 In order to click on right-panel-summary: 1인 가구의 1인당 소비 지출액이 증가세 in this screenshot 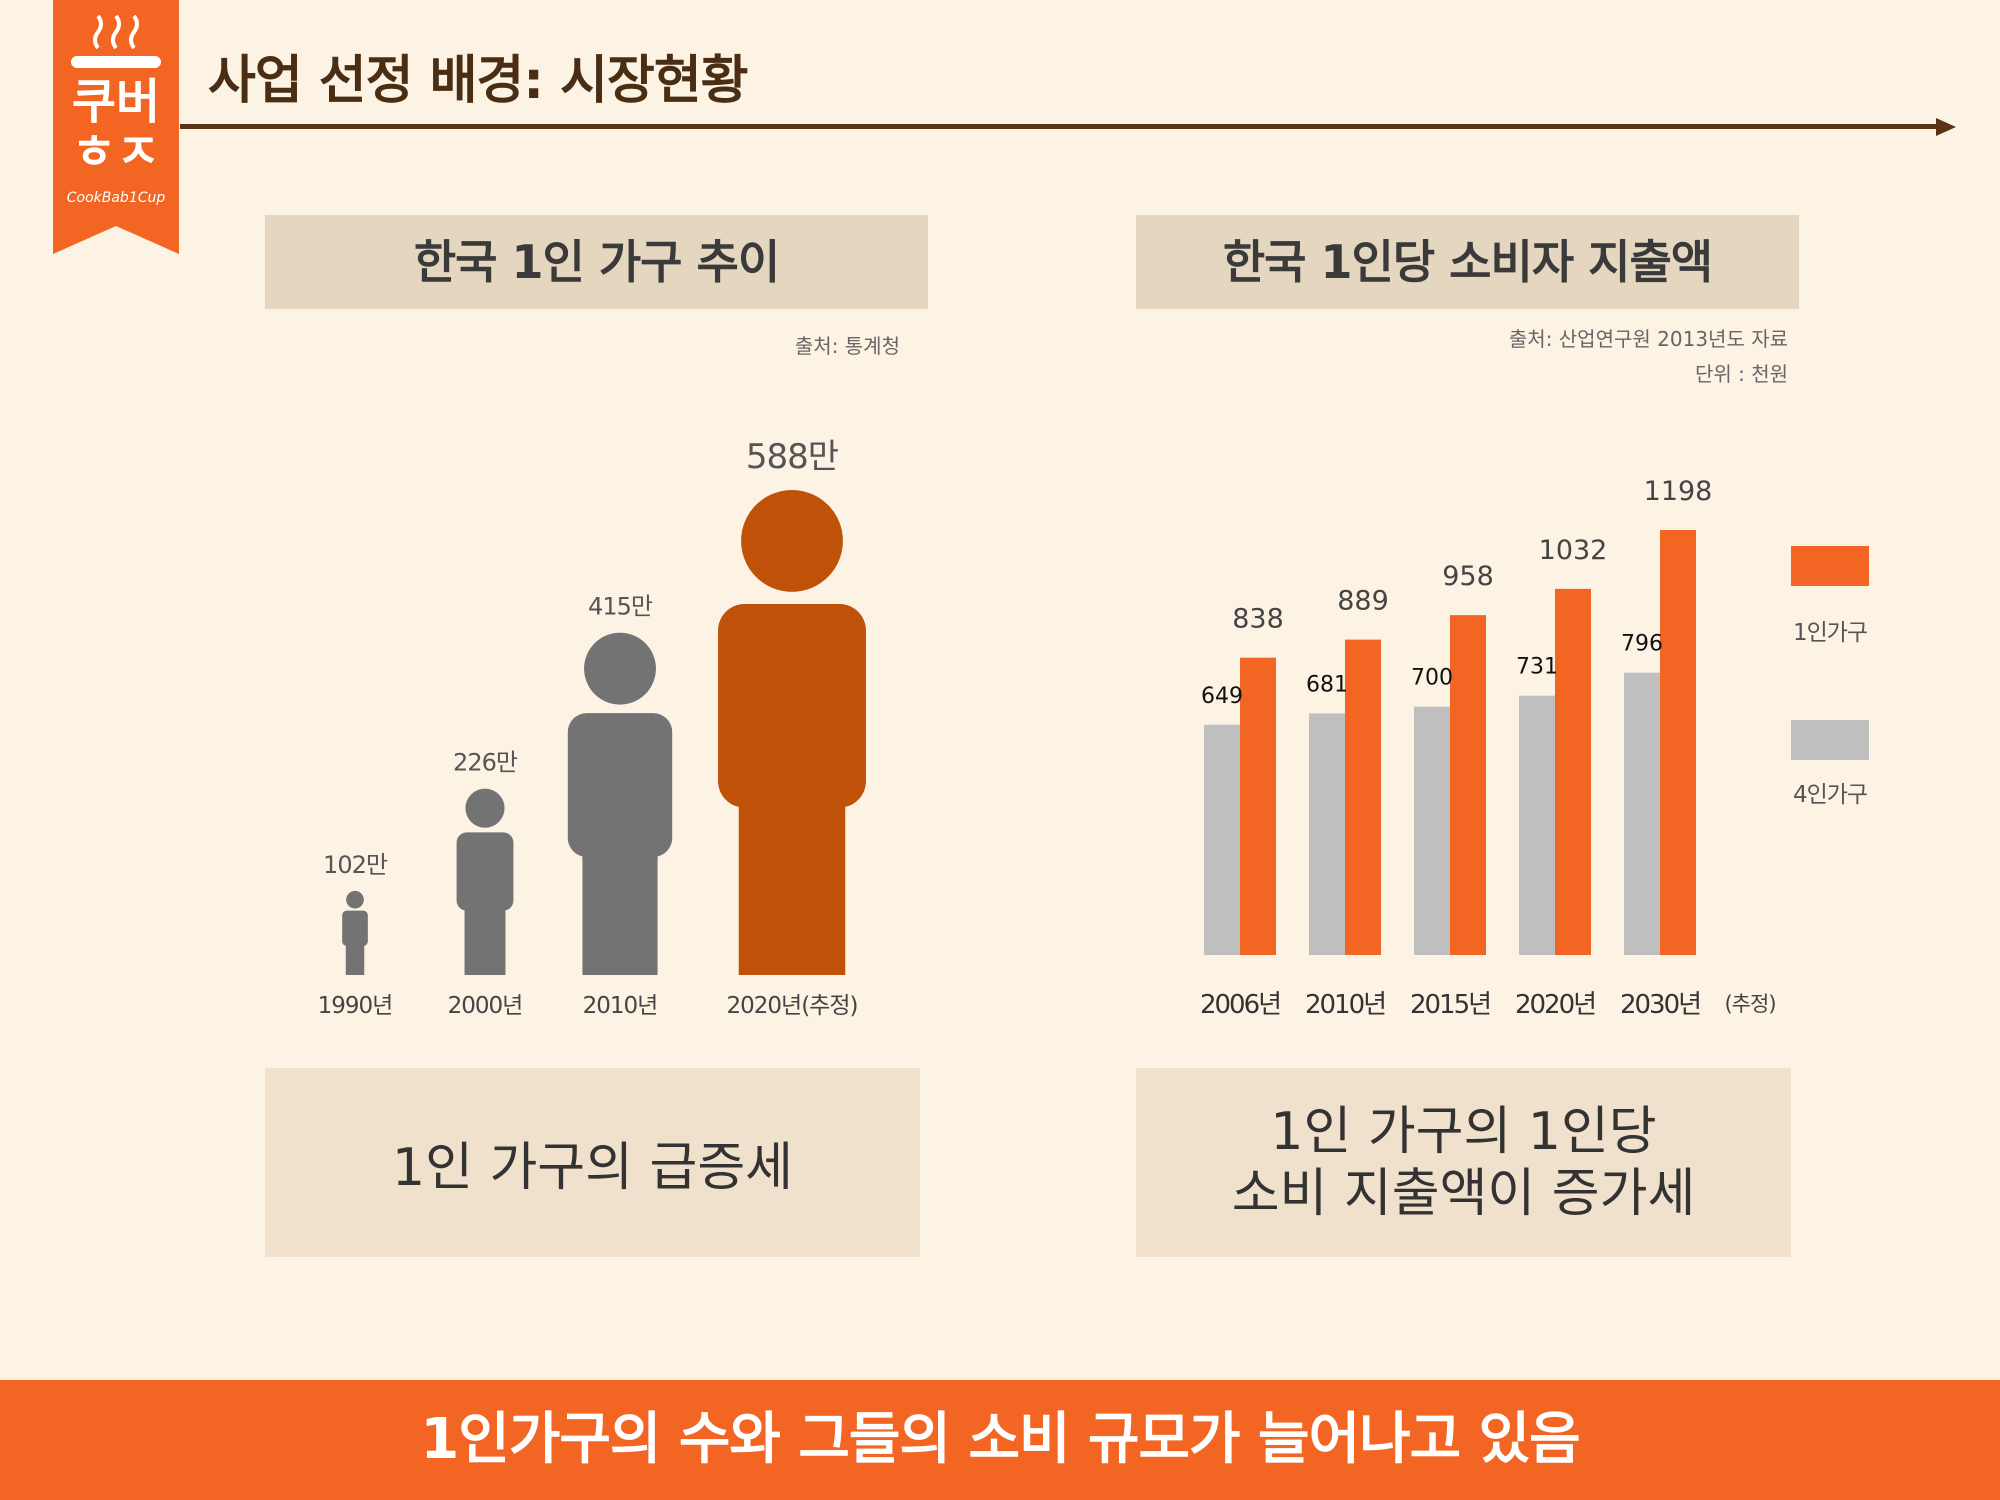, I will do `click(1463, 1162)`.